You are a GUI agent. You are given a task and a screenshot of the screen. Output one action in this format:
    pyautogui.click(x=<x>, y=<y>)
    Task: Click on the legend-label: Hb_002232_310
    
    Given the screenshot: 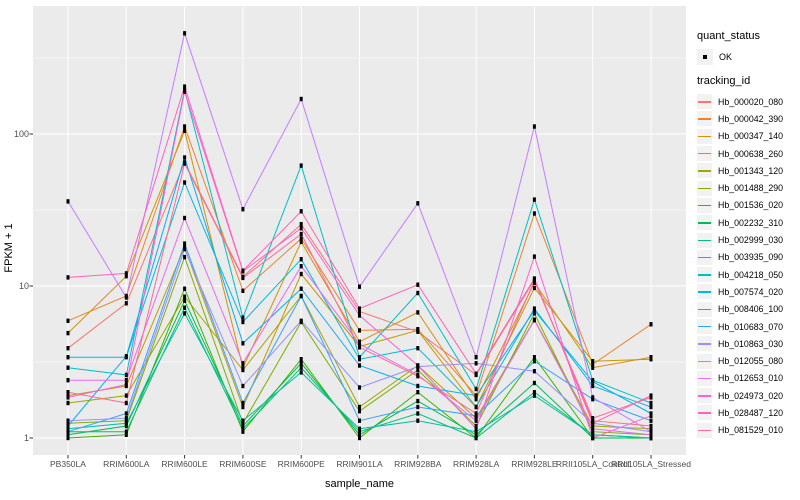 What is the action you would take?
    pyautogui.click(x=751, y=222)
    